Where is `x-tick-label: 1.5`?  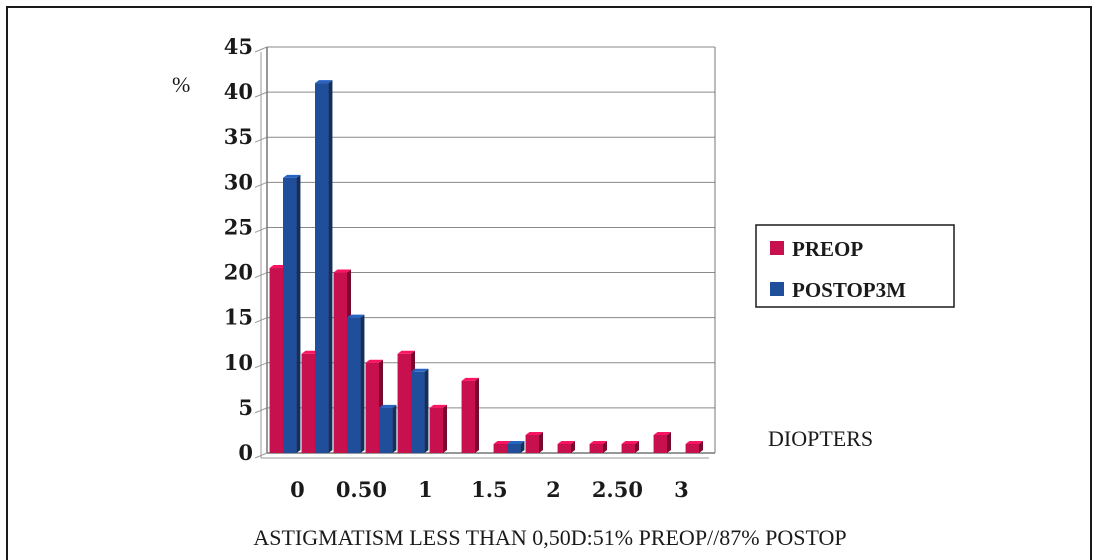 x-tick-label: 1.5 is located at coordinates (489, 489).